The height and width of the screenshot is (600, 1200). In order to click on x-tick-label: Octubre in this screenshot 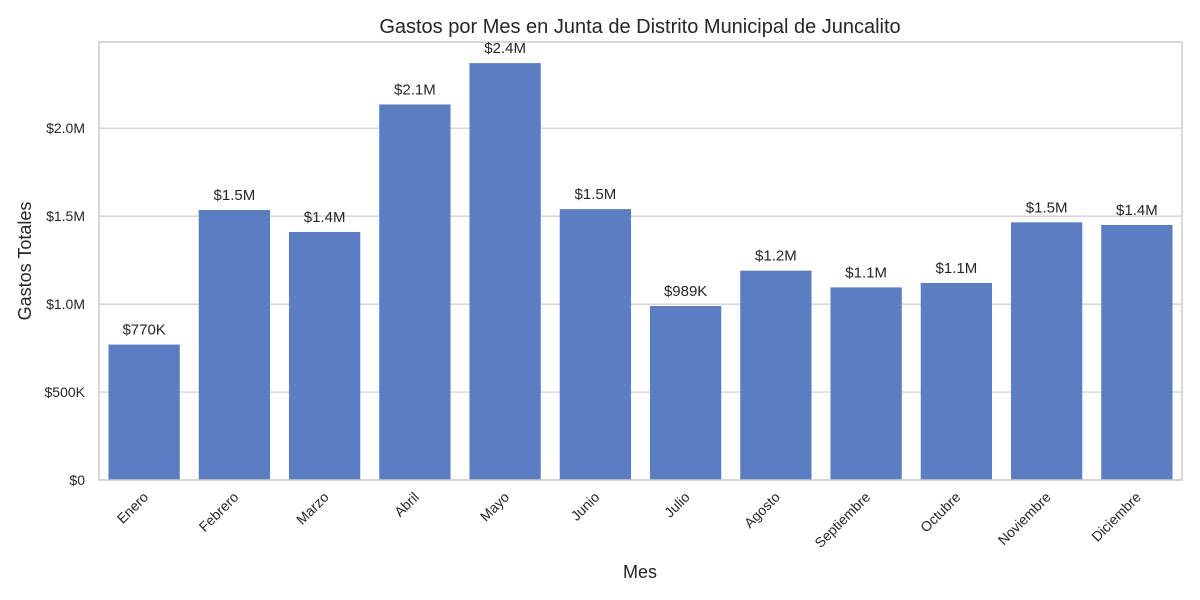, I will do `click(940, 512)`.